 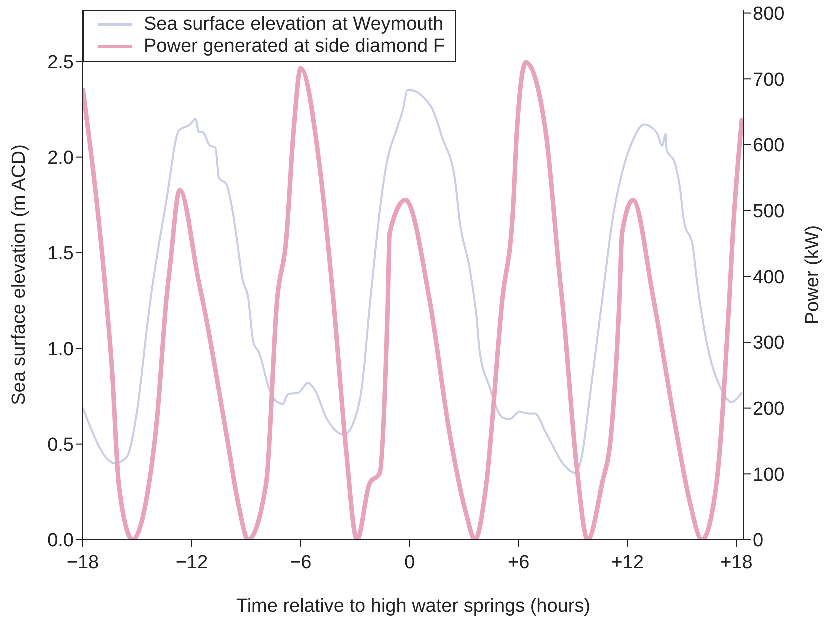 I want to click on y-tick-label: 0.5, so click(x=61, y=445).